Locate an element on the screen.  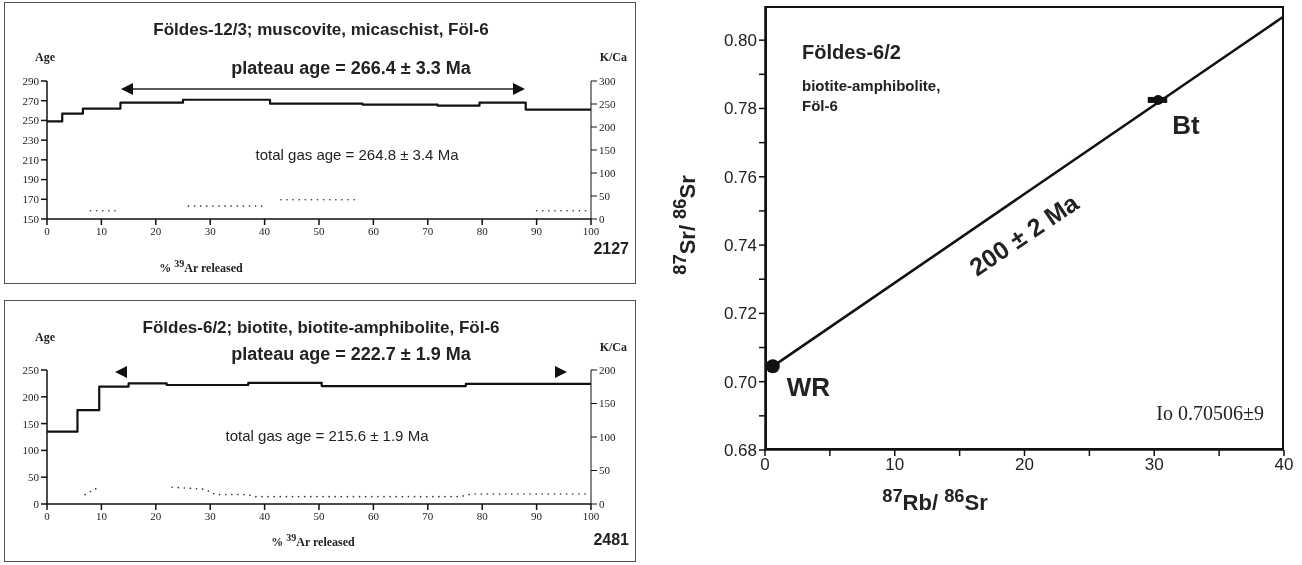
y-tick-label: 0.68 is located at coordinates (740, 451).